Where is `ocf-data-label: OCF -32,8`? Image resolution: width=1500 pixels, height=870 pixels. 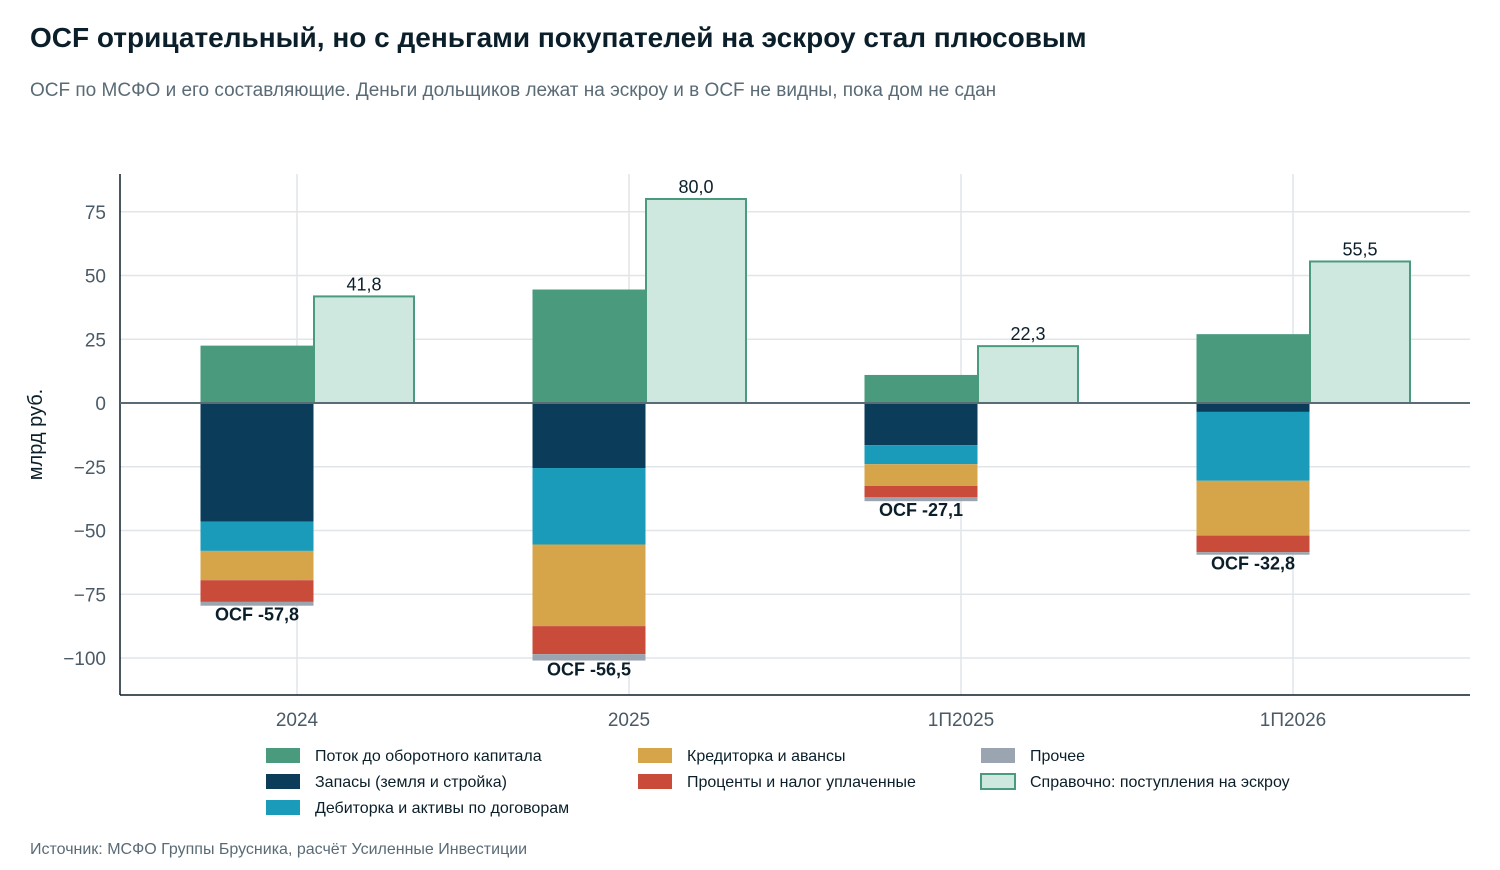
ocf-data-label: OCF -32,8 is located at coordinates (1253, 564).